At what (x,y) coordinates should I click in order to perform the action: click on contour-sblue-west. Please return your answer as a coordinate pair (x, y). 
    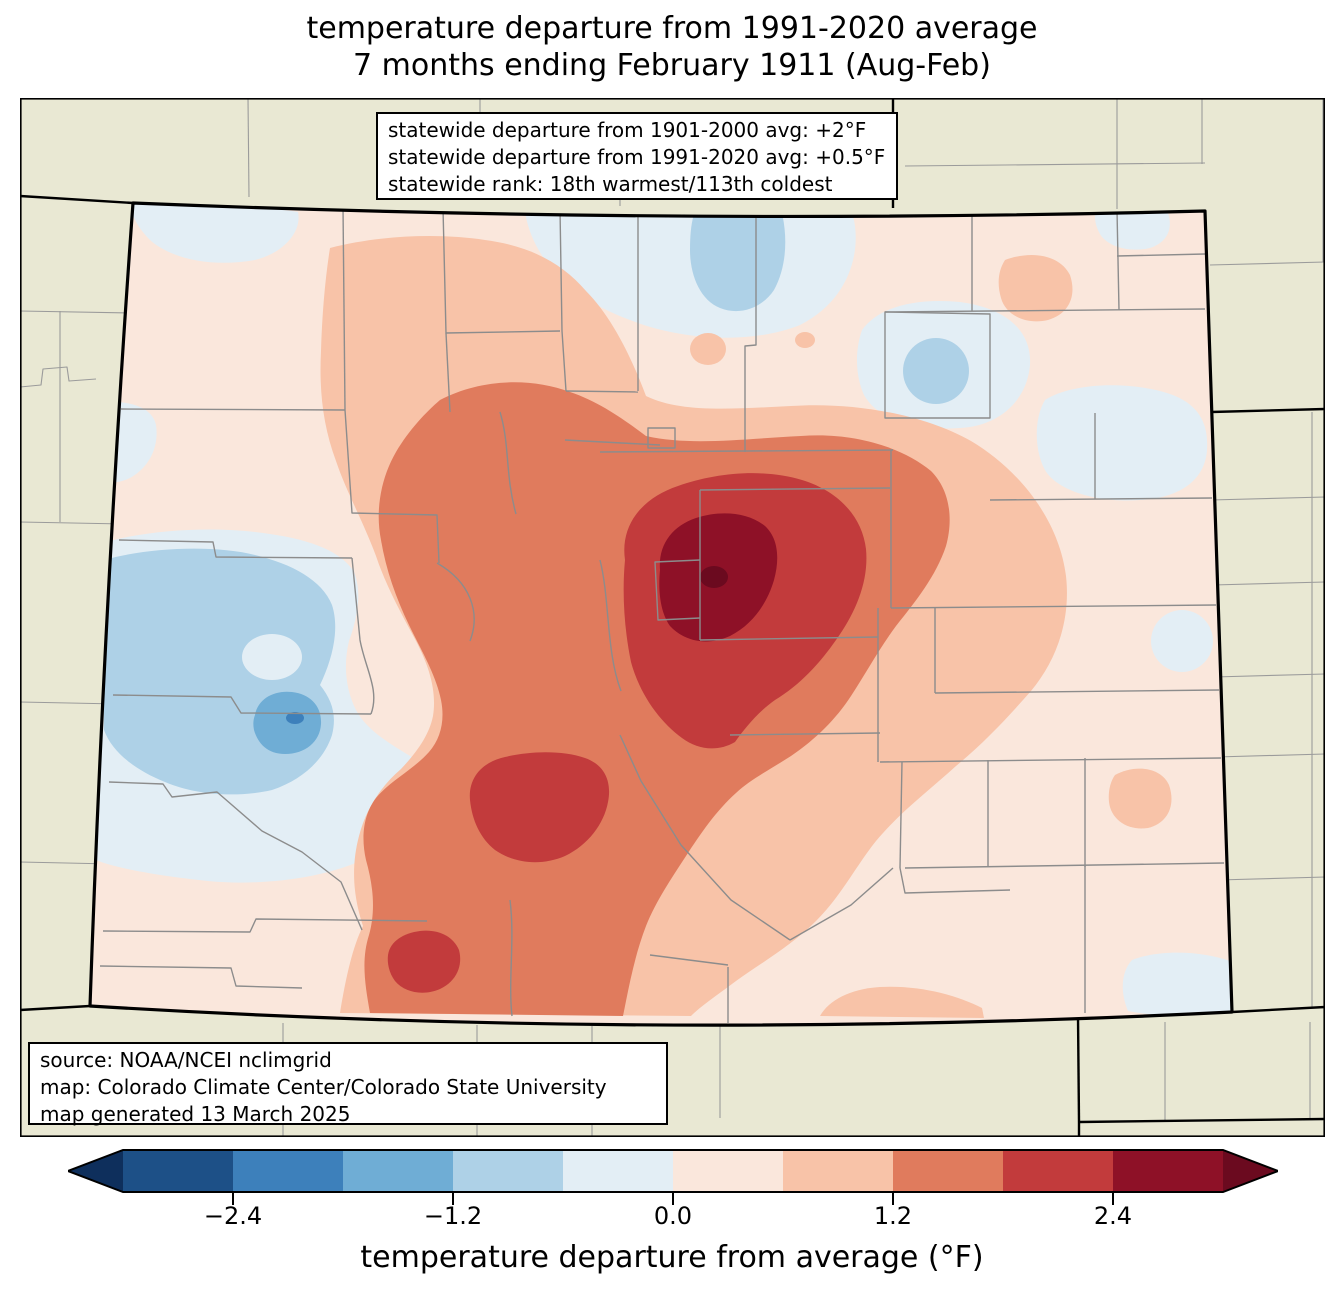
    Looking at the image, I should click on (287, 722).